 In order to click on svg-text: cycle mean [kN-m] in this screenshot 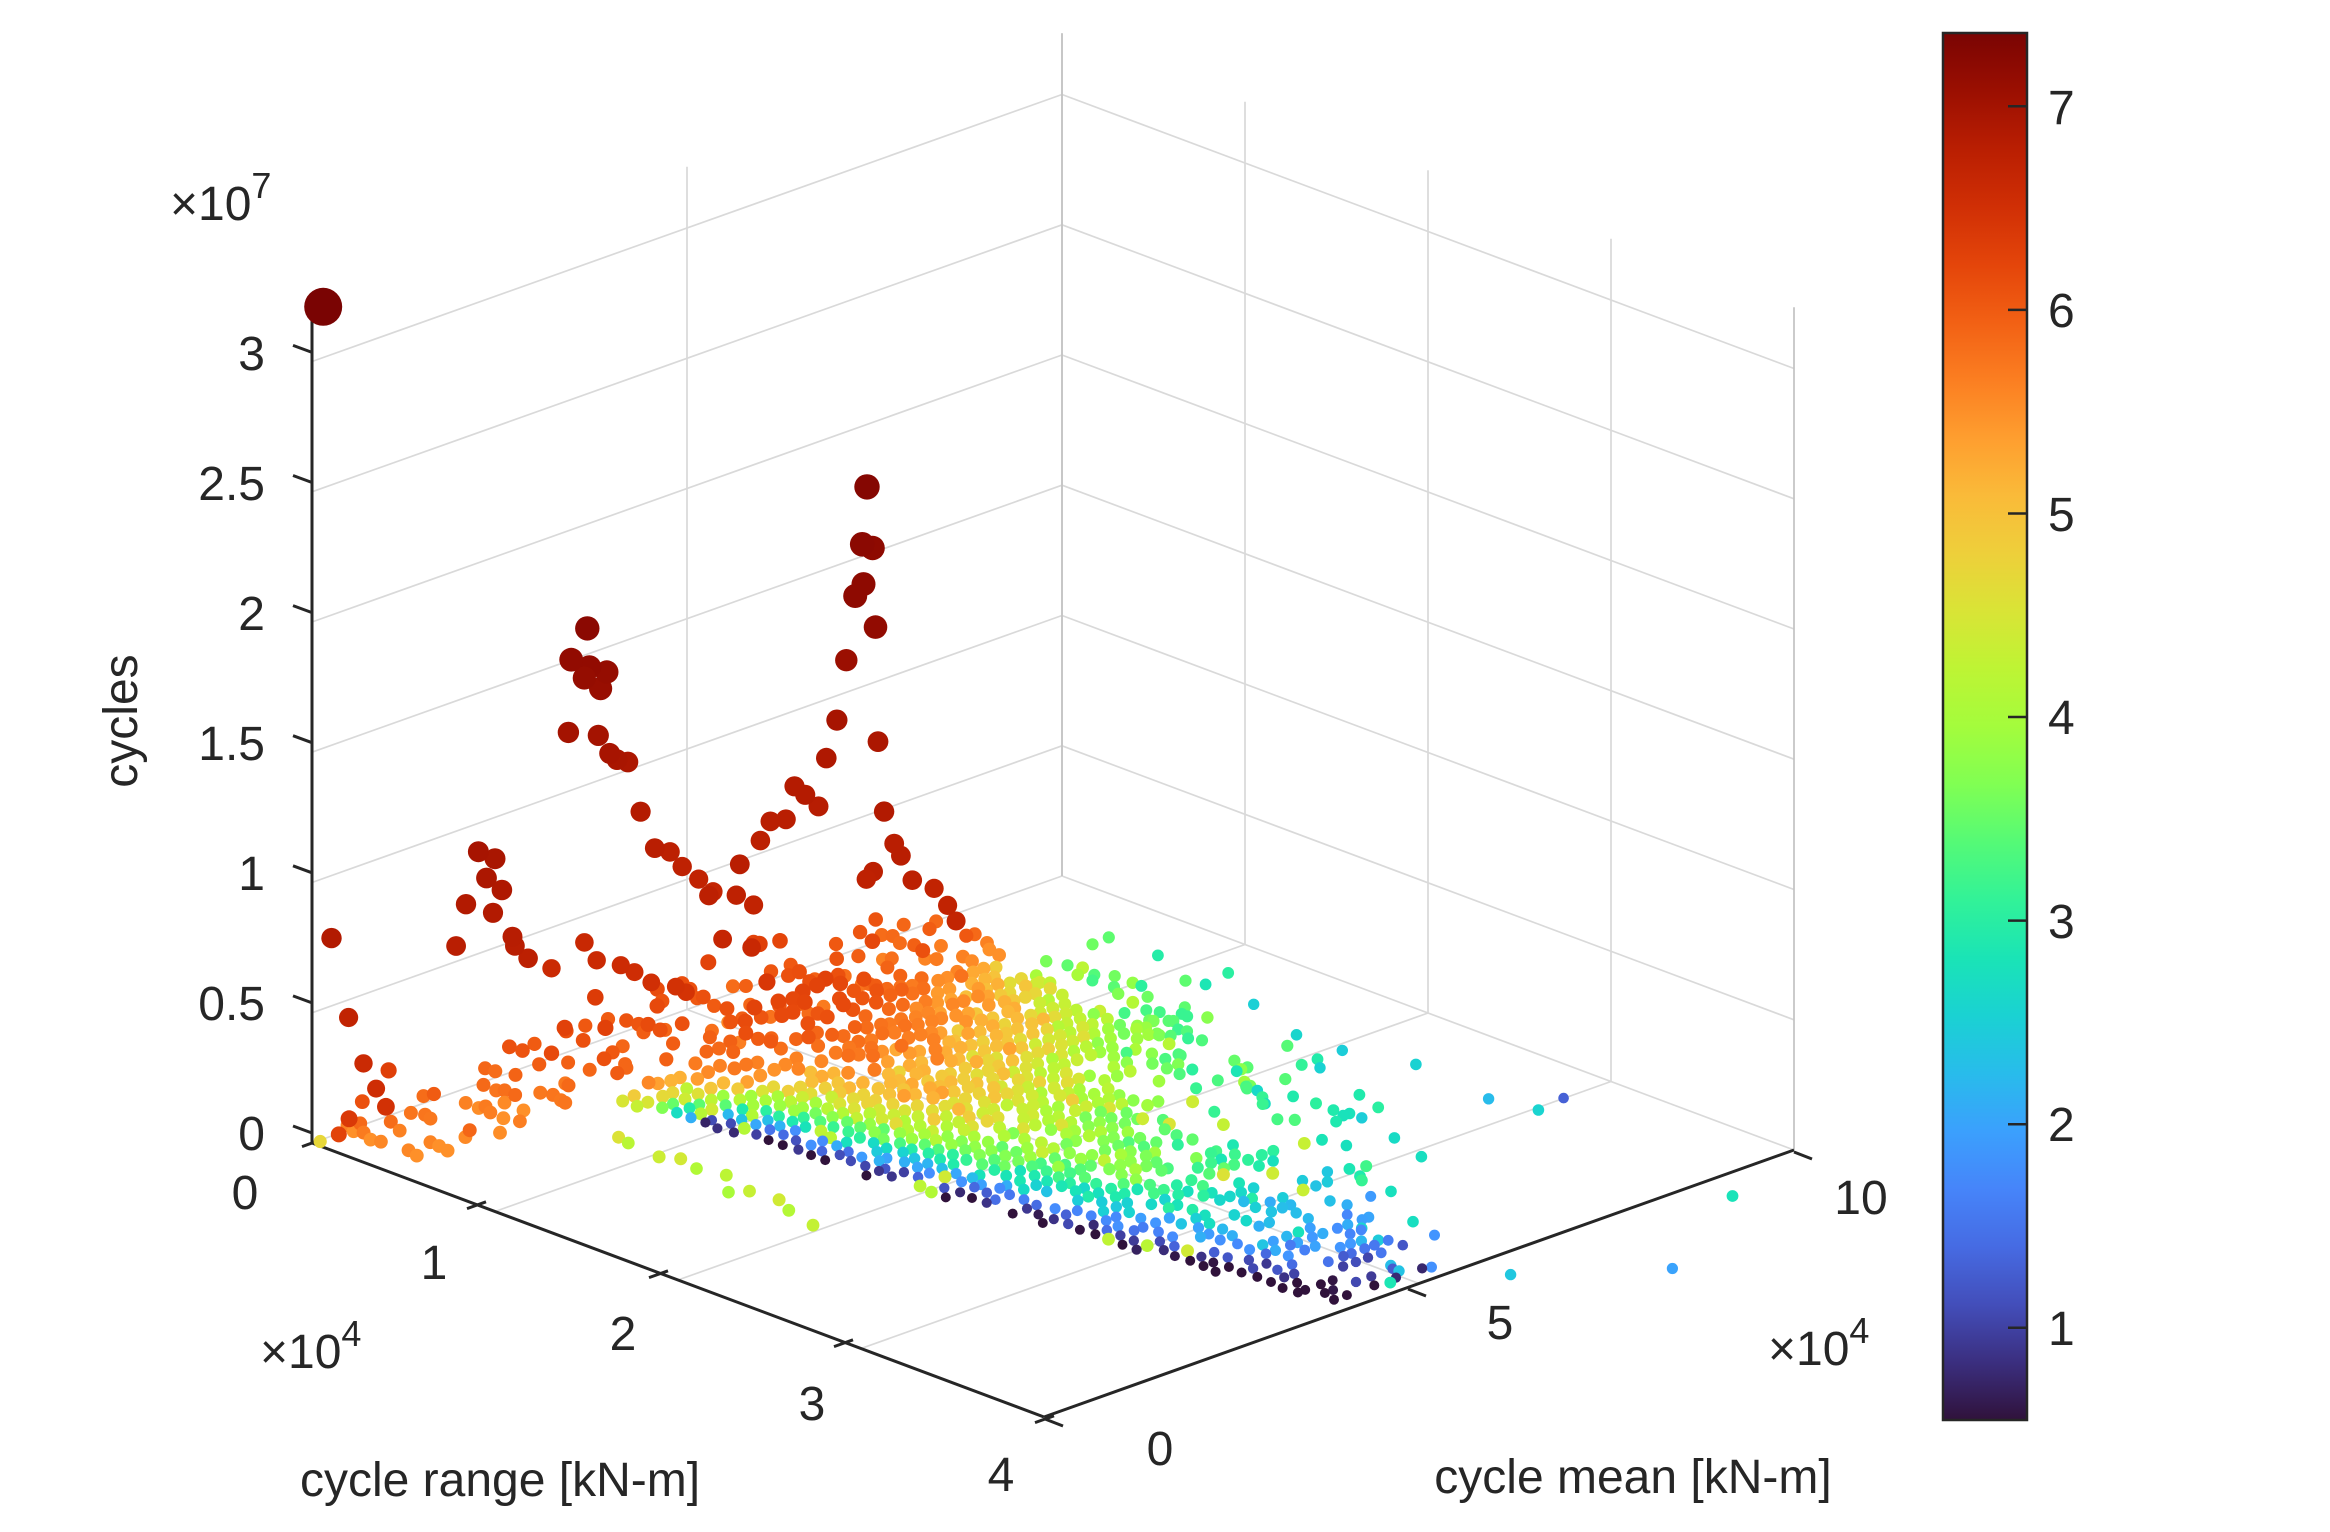, I will do `click(1632, 1477)`.